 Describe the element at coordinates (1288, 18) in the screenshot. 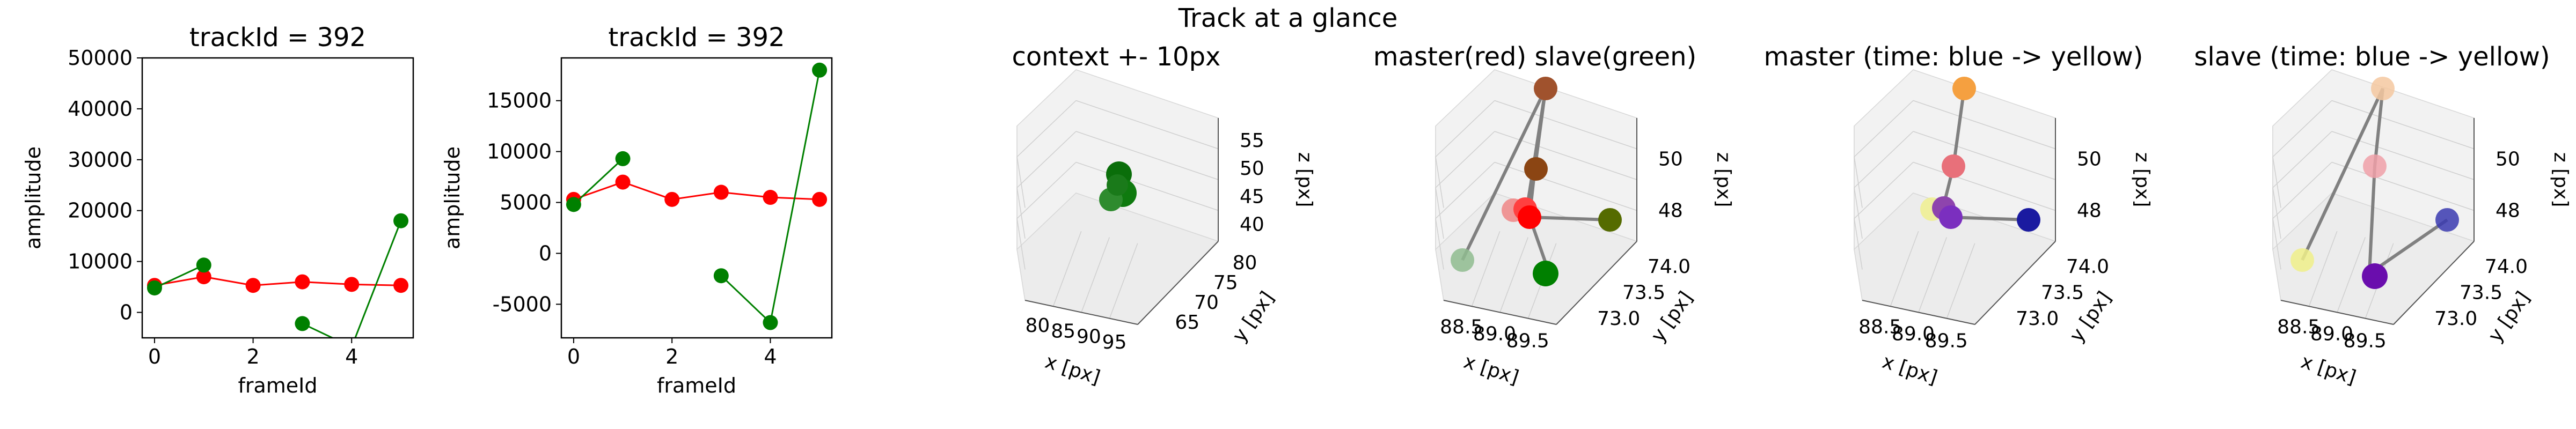

I see `figure-suptitle: Track at a glance` at that location.